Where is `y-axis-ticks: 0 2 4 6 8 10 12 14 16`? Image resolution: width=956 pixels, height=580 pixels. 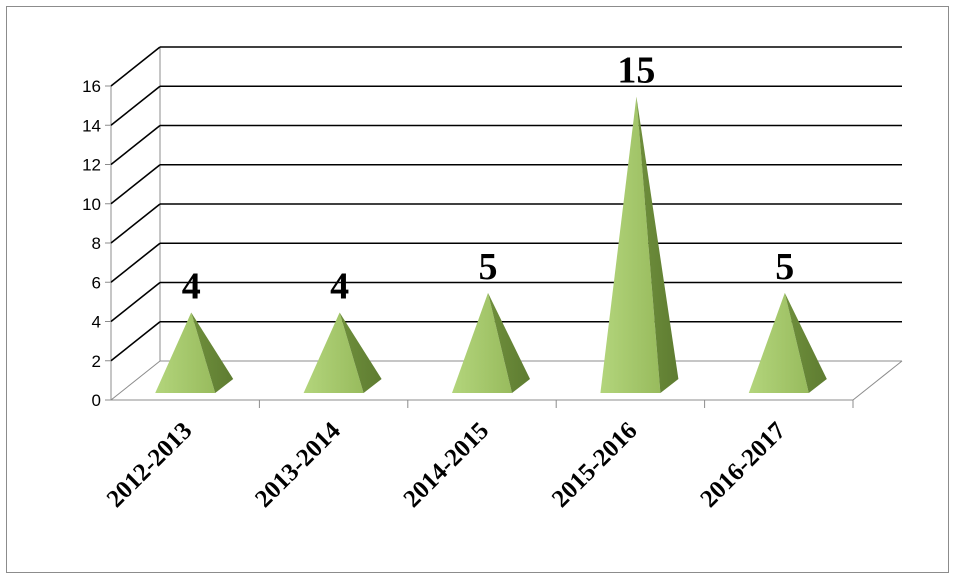 y-axis-ticks: 0 2 4 6 8 10 12 14 16 is located at coordinates (96, 243).